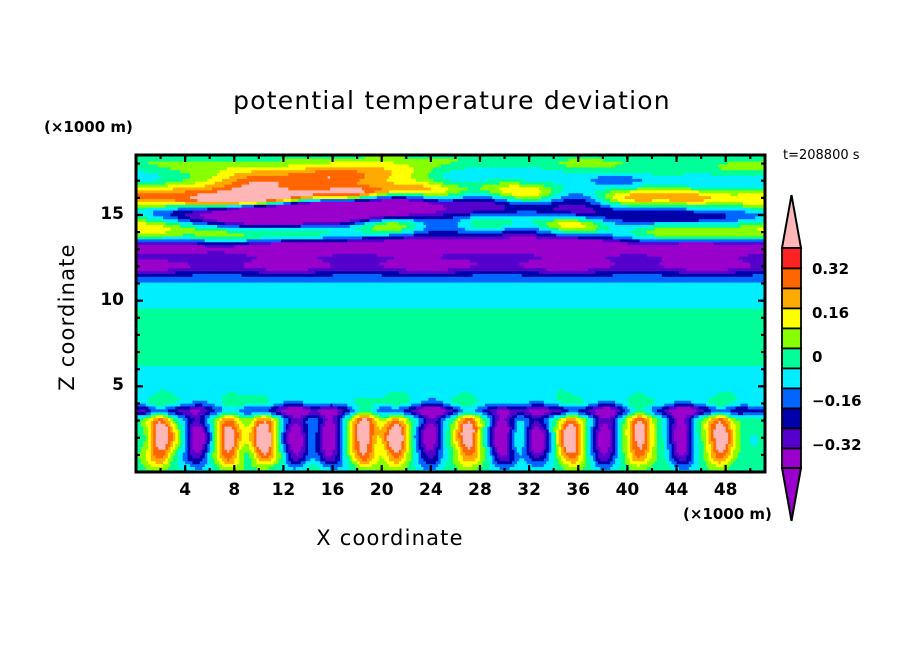  I want to click on x-axis-title: X coordinate, so click(390, 538).